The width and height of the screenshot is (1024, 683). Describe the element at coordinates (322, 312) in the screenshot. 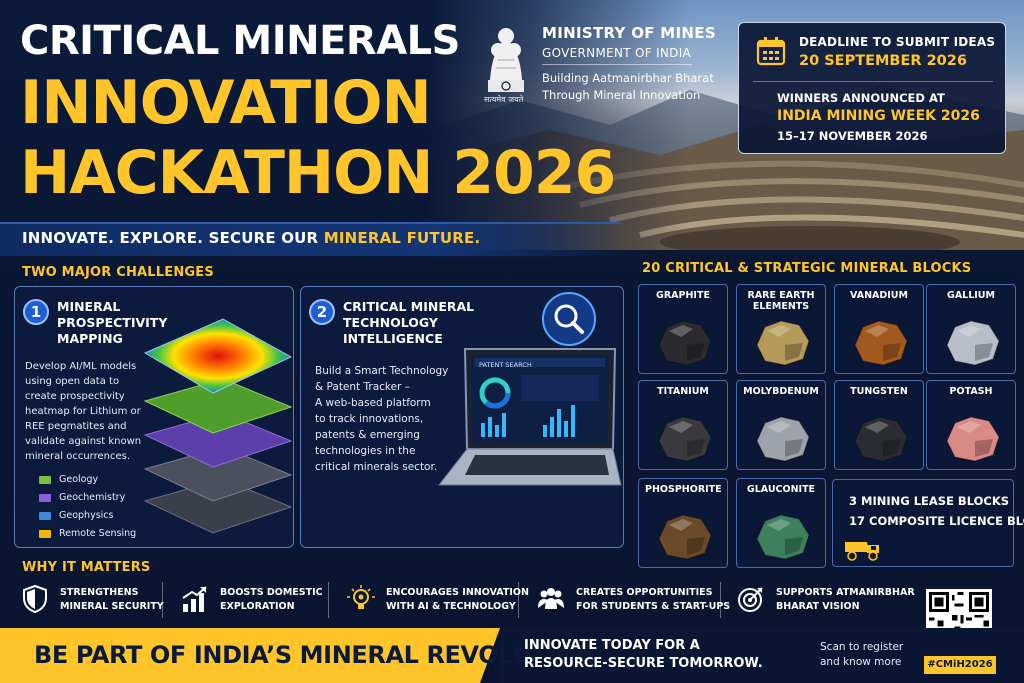

I see `challenge-2-number: 2` at that location.